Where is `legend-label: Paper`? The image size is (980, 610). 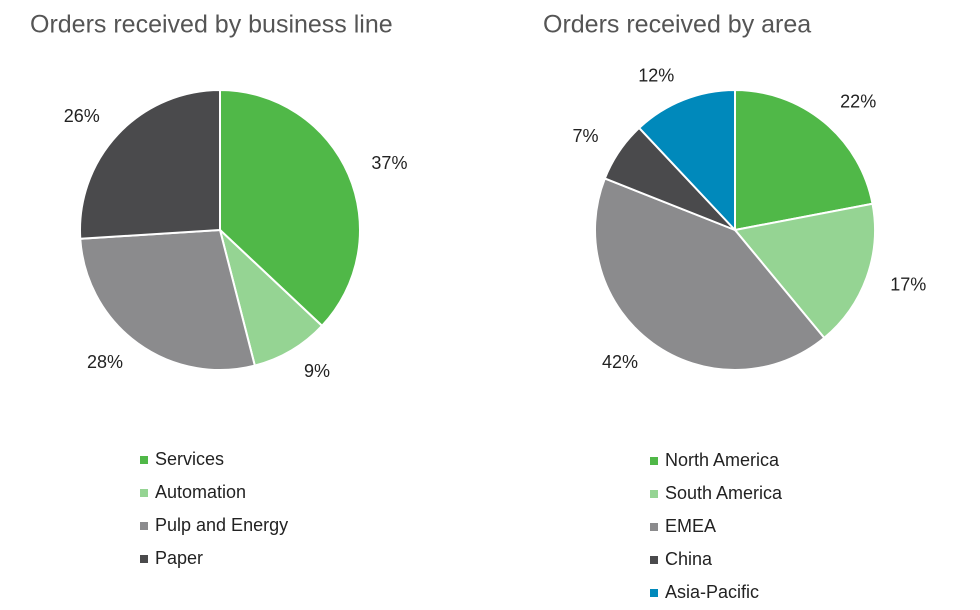
legend-label: Paper is located at coordinates (179, 558).